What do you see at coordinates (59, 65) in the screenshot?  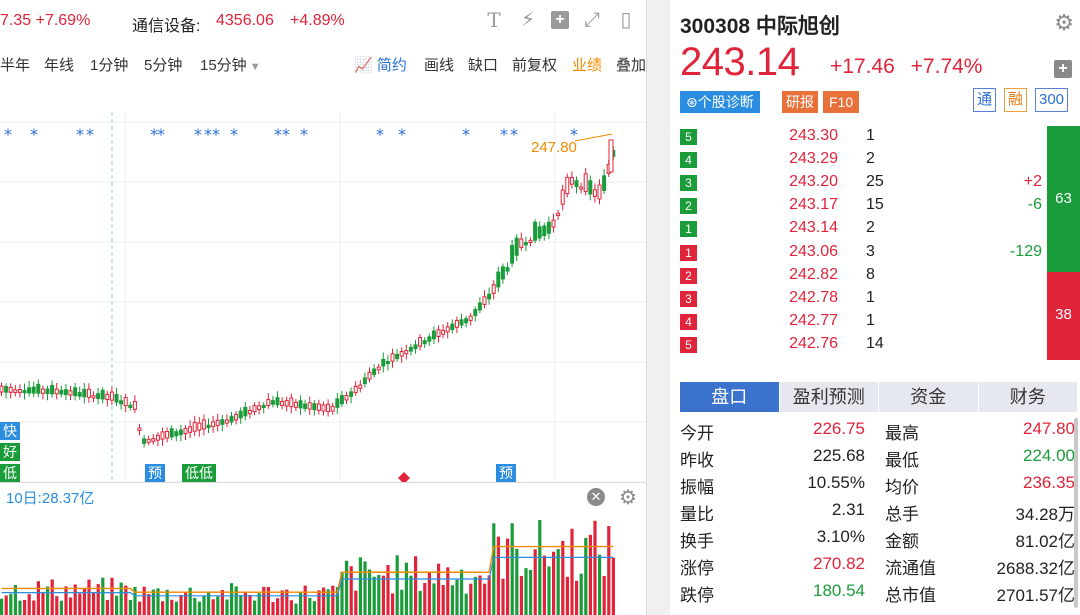 I see `period-year: 年线` at bounding box center [59, 65].